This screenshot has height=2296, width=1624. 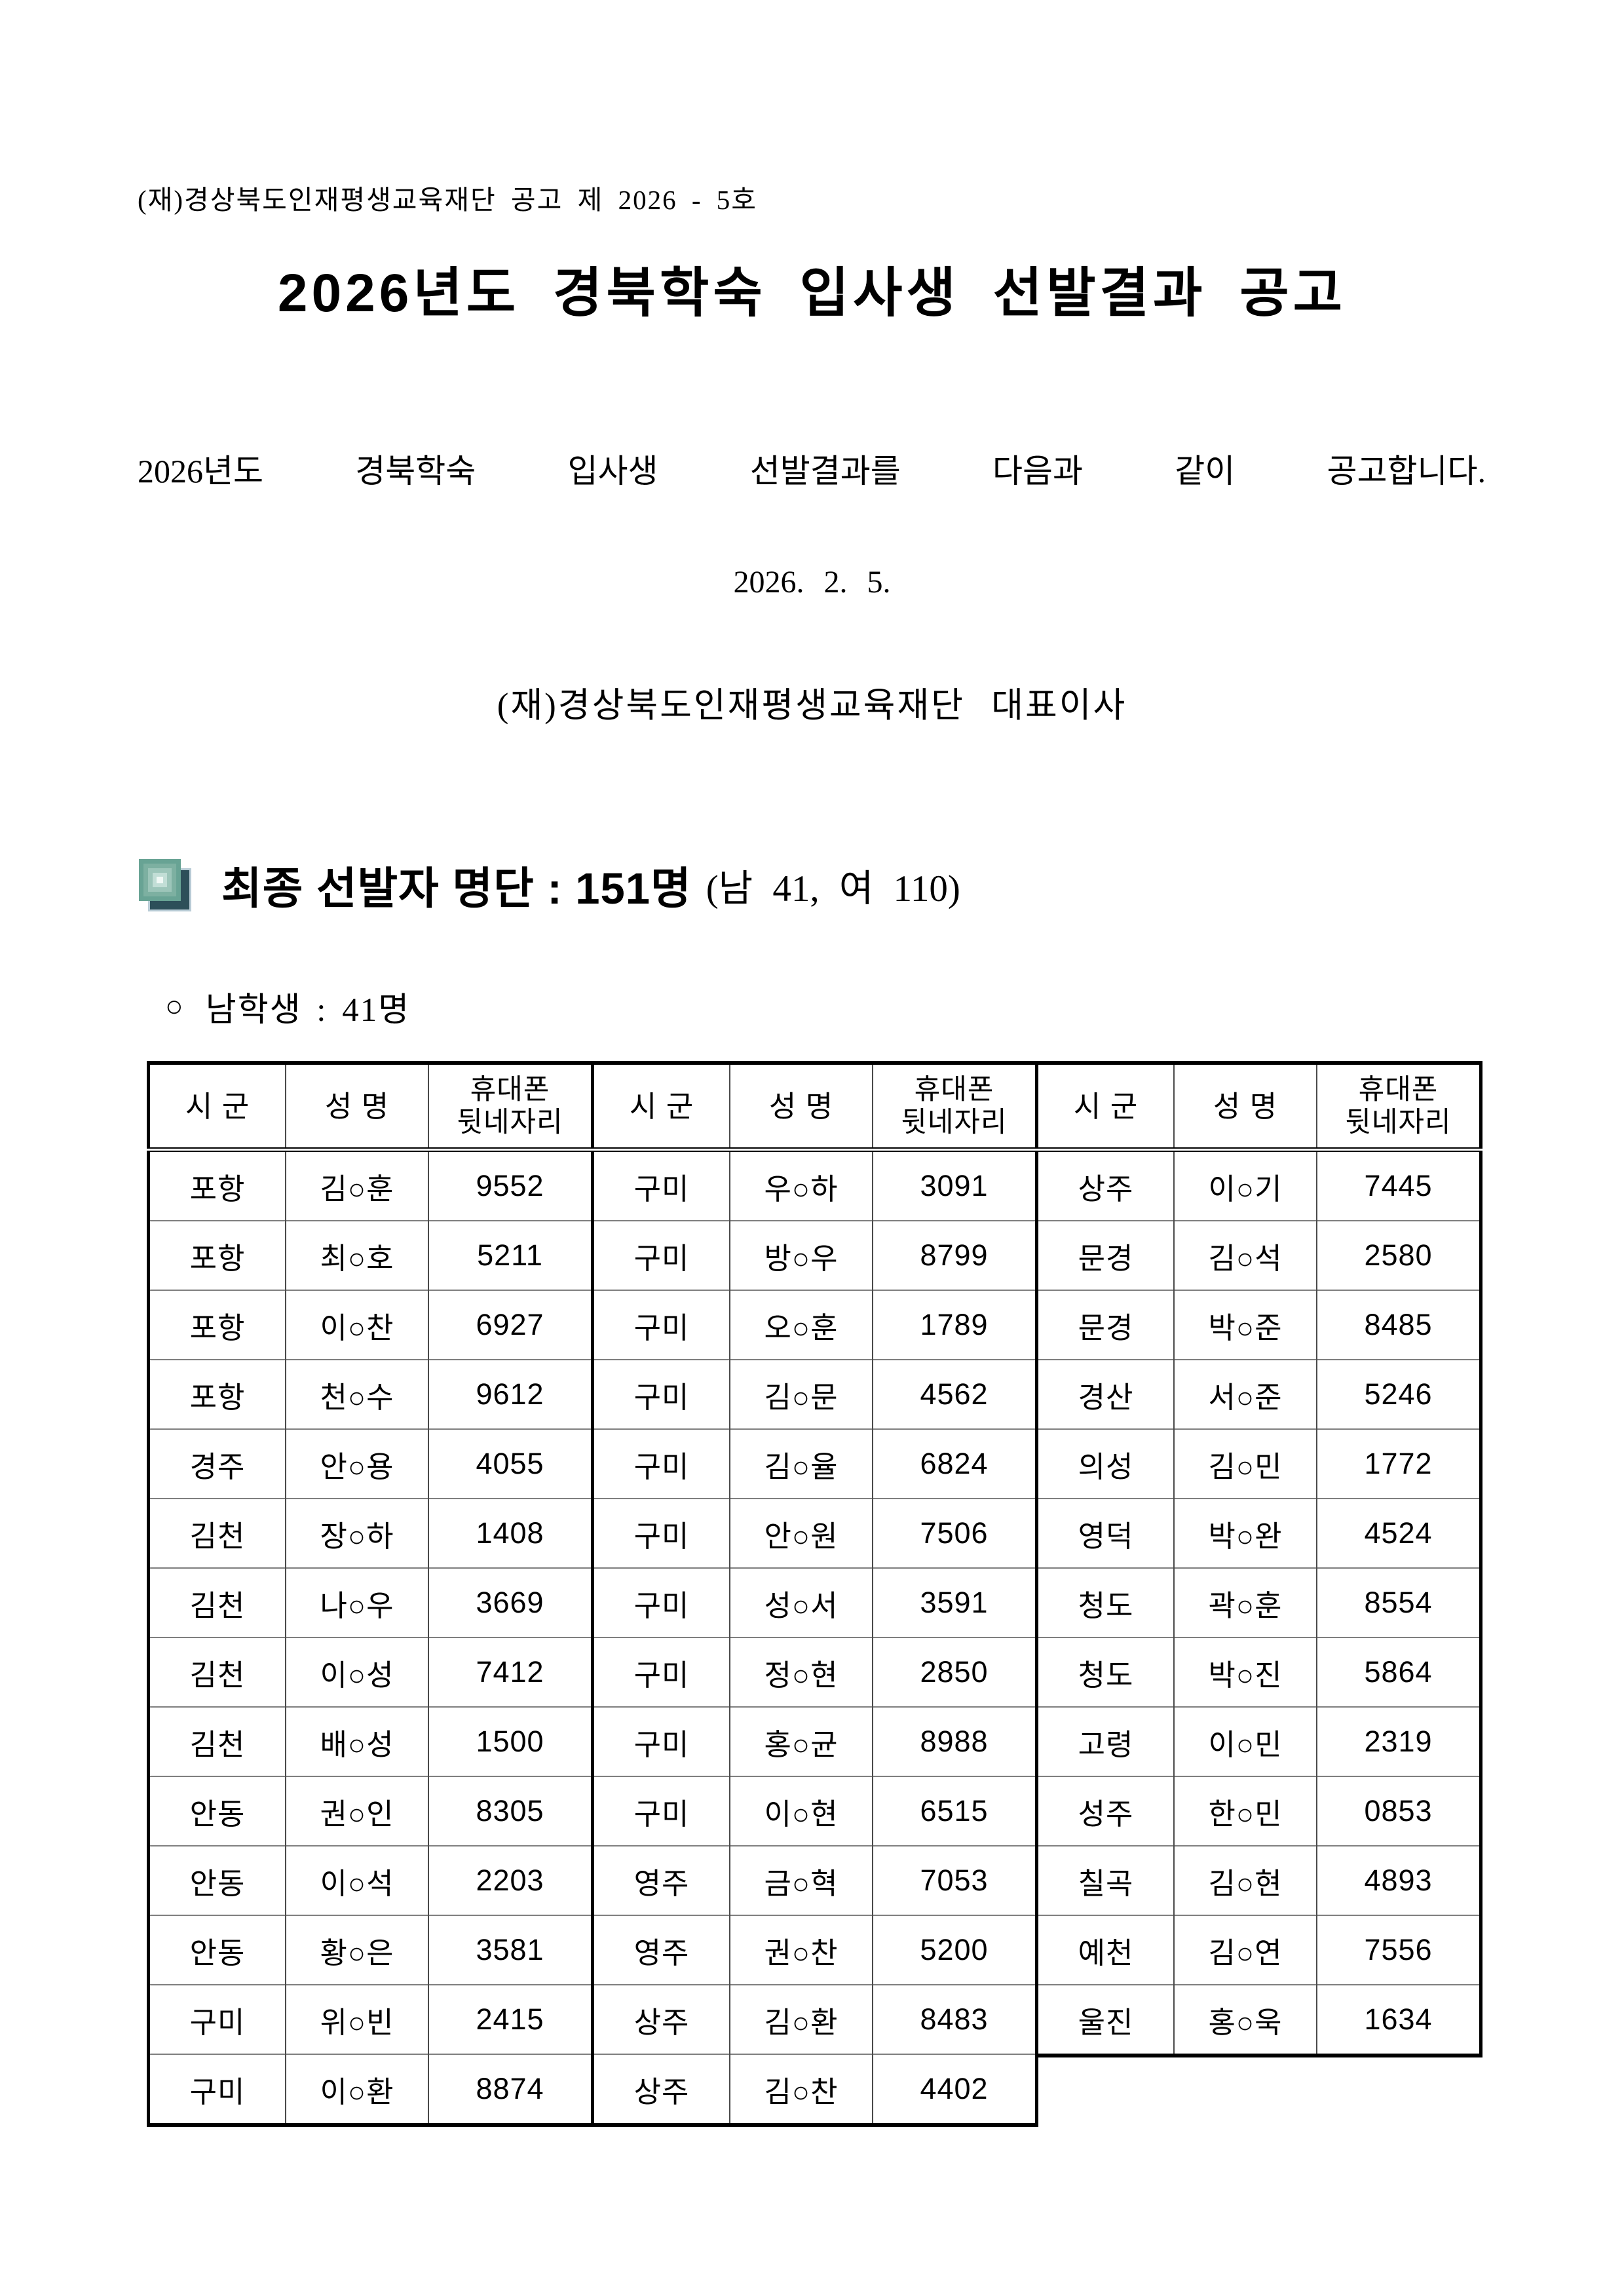 What do you see at coordinates (447, 200) in the screenshot?
I see `notice-number: (재)경상북도인재평생교육재단 공고 제 2026 - 5호` at bounding box center [447, 200].